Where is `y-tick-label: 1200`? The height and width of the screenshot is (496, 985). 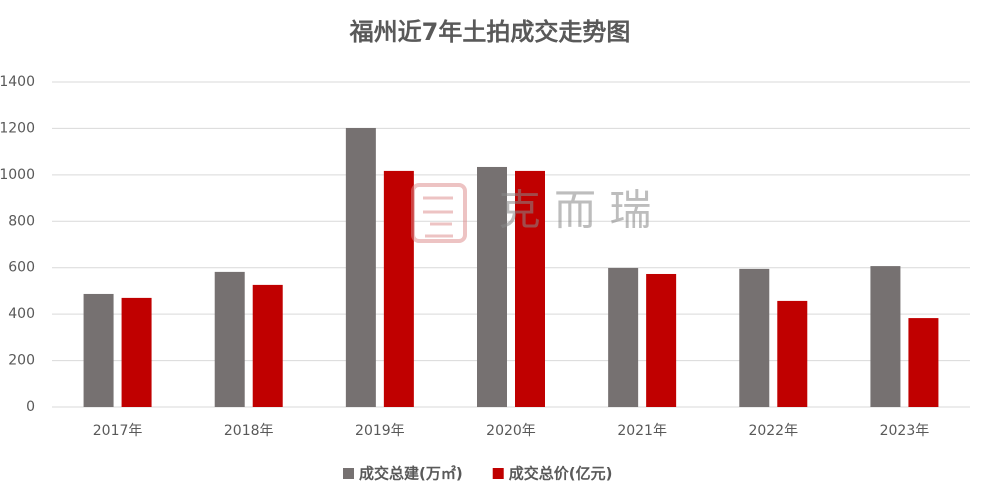 y-tick-label: 1200 is located at coordinates (17, 128).